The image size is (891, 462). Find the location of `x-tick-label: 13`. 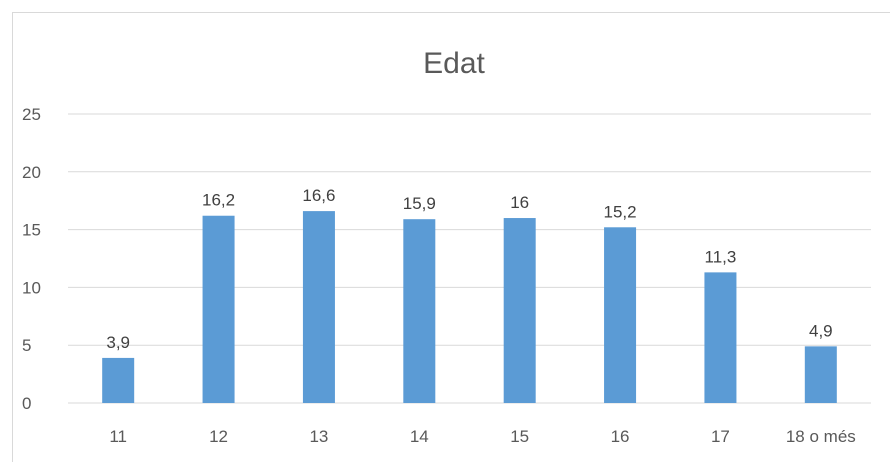

x-tick-label: 13 is located at coordinates (318, 436).